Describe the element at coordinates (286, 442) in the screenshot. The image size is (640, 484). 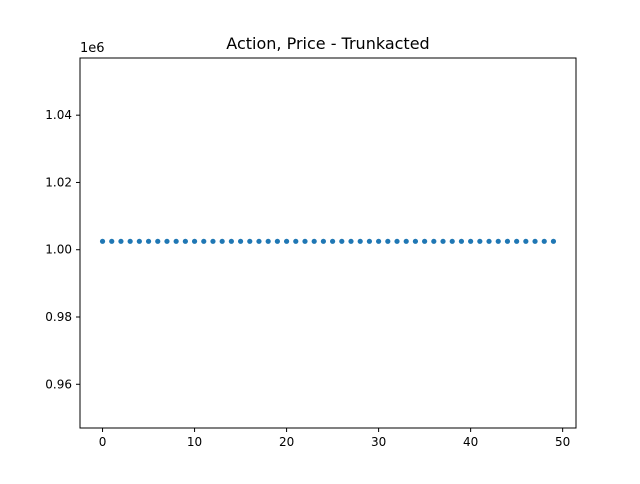
I see `x-tick-label: 20` at that location.